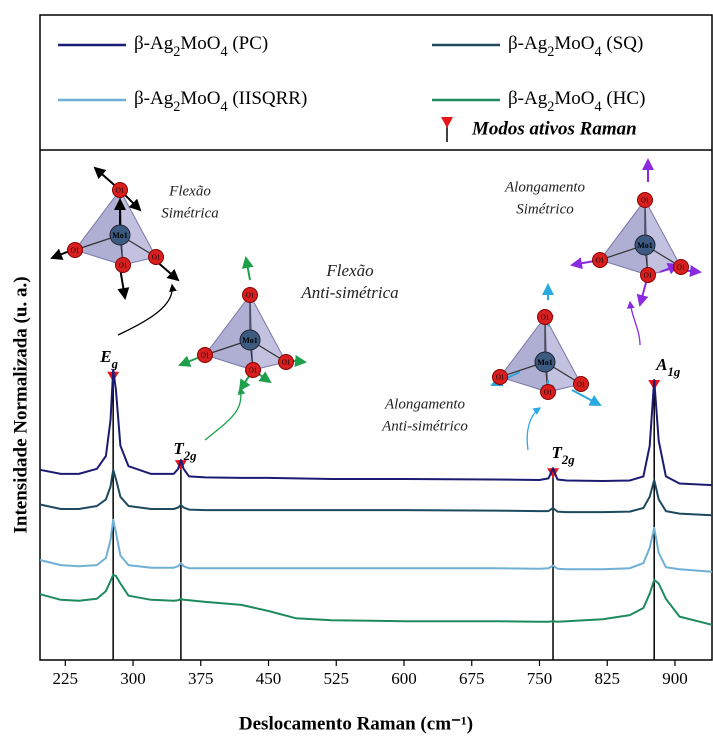  Describe the element at coordinates (201, 46) in the screenshot. I see `legend-label: β-Ag2MoO4 (PC)` at that location.